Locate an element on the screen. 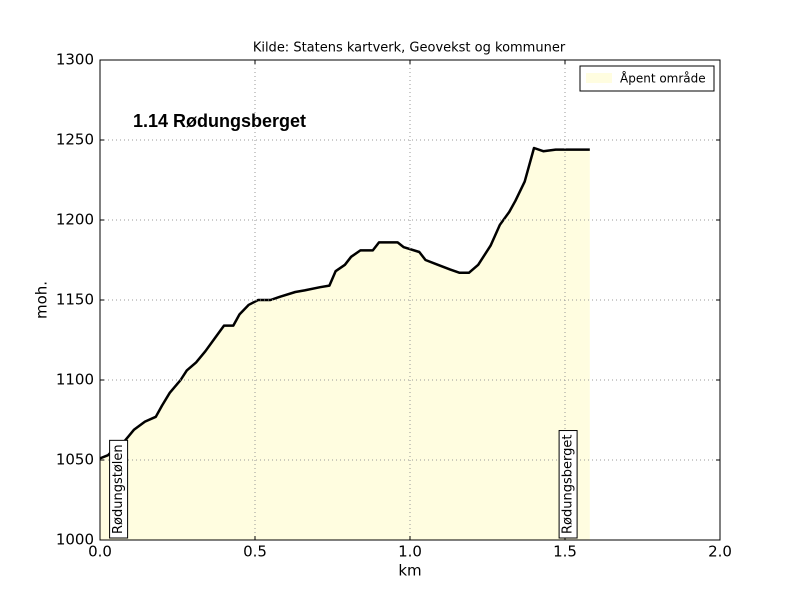 This screenshot has height=600, width=800. legend-swatch is located at coordinates (599, 78).